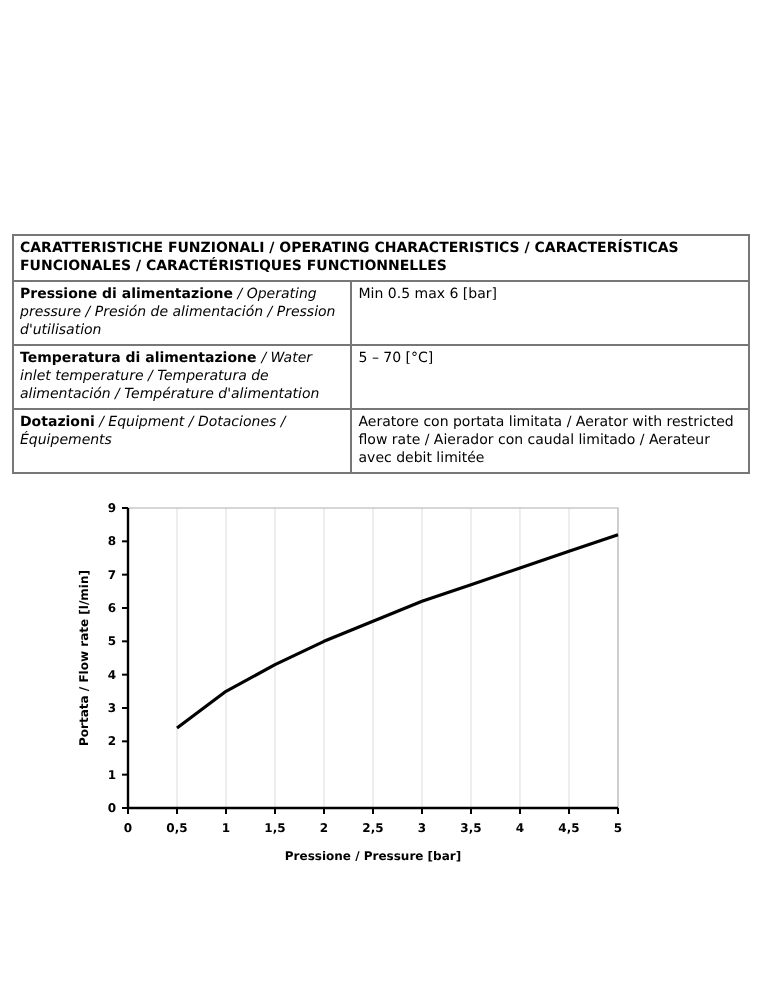 This screenshot has height=984, width=762. What do you see at coordinates (397, 631) in the screenshot?
I see `line-series` at bounding box center [397, 631].